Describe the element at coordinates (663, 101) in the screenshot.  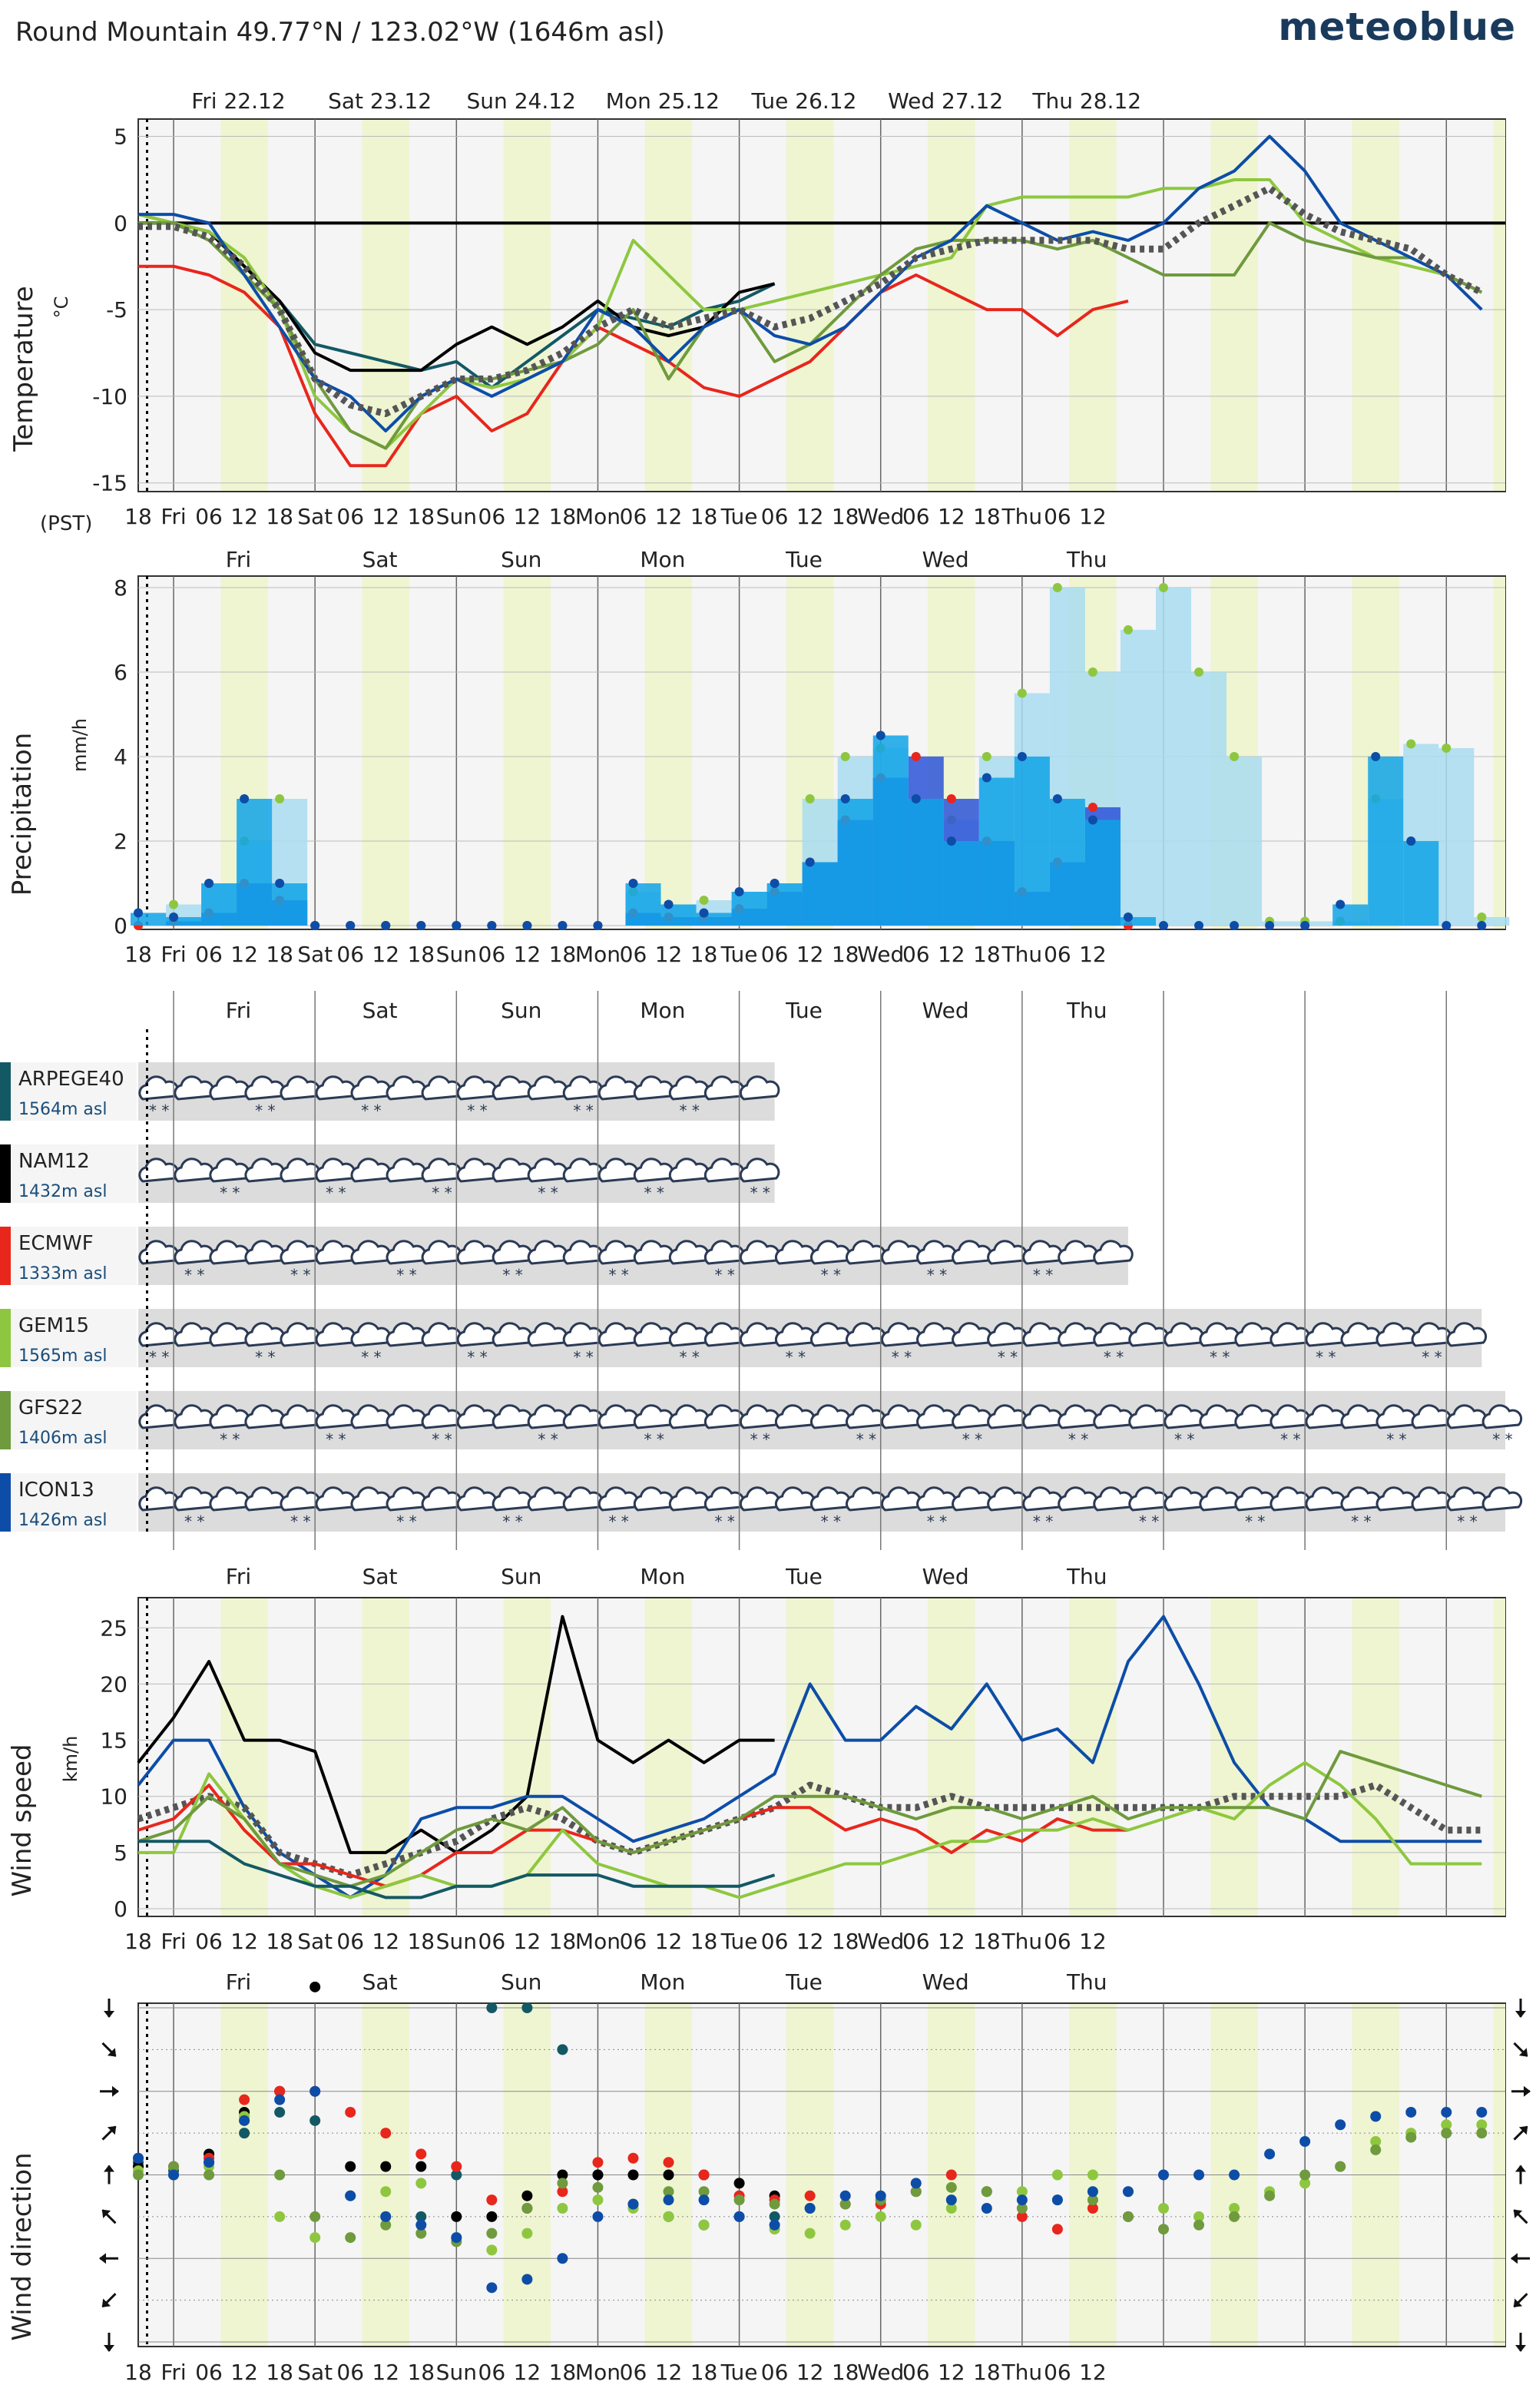
I see `temperature-day-label: Mon 25.12` at that location.